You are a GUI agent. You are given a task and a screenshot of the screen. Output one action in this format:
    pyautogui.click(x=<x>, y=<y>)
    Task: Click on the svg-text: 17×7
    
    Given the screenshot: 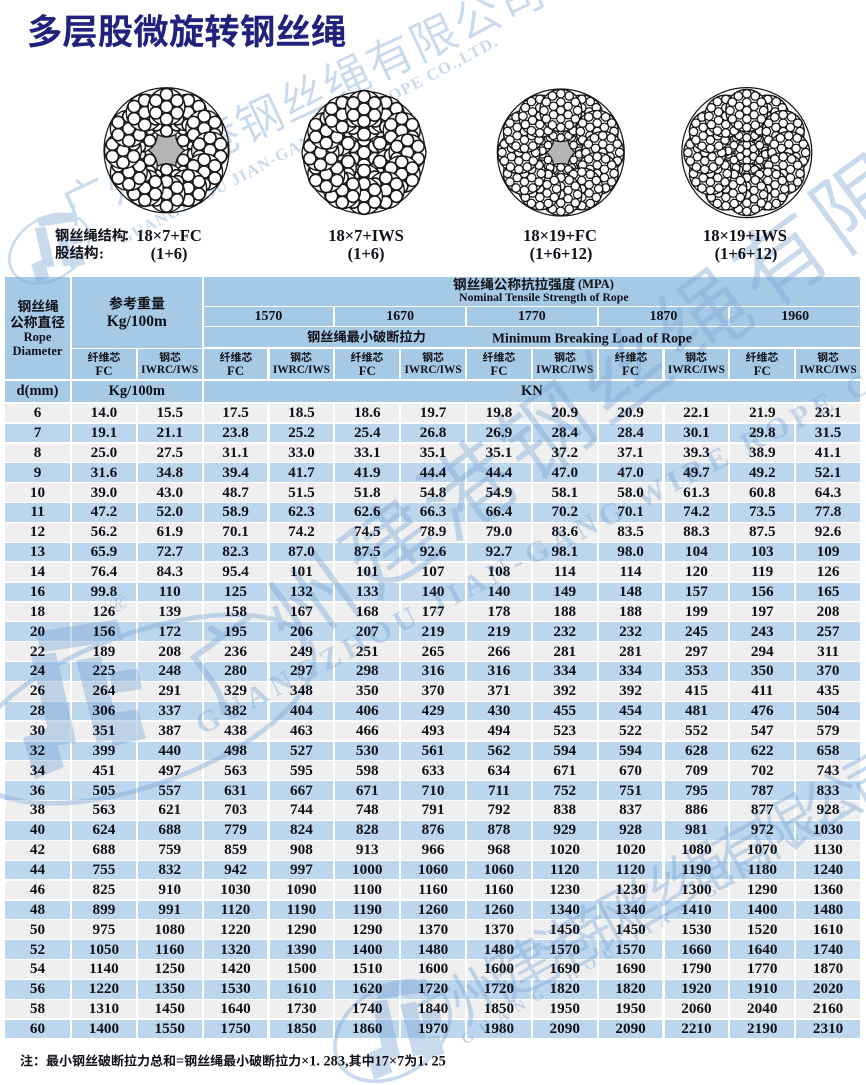 What is the action you would take?
    pyautogui.click(x=390, y=1062)
    